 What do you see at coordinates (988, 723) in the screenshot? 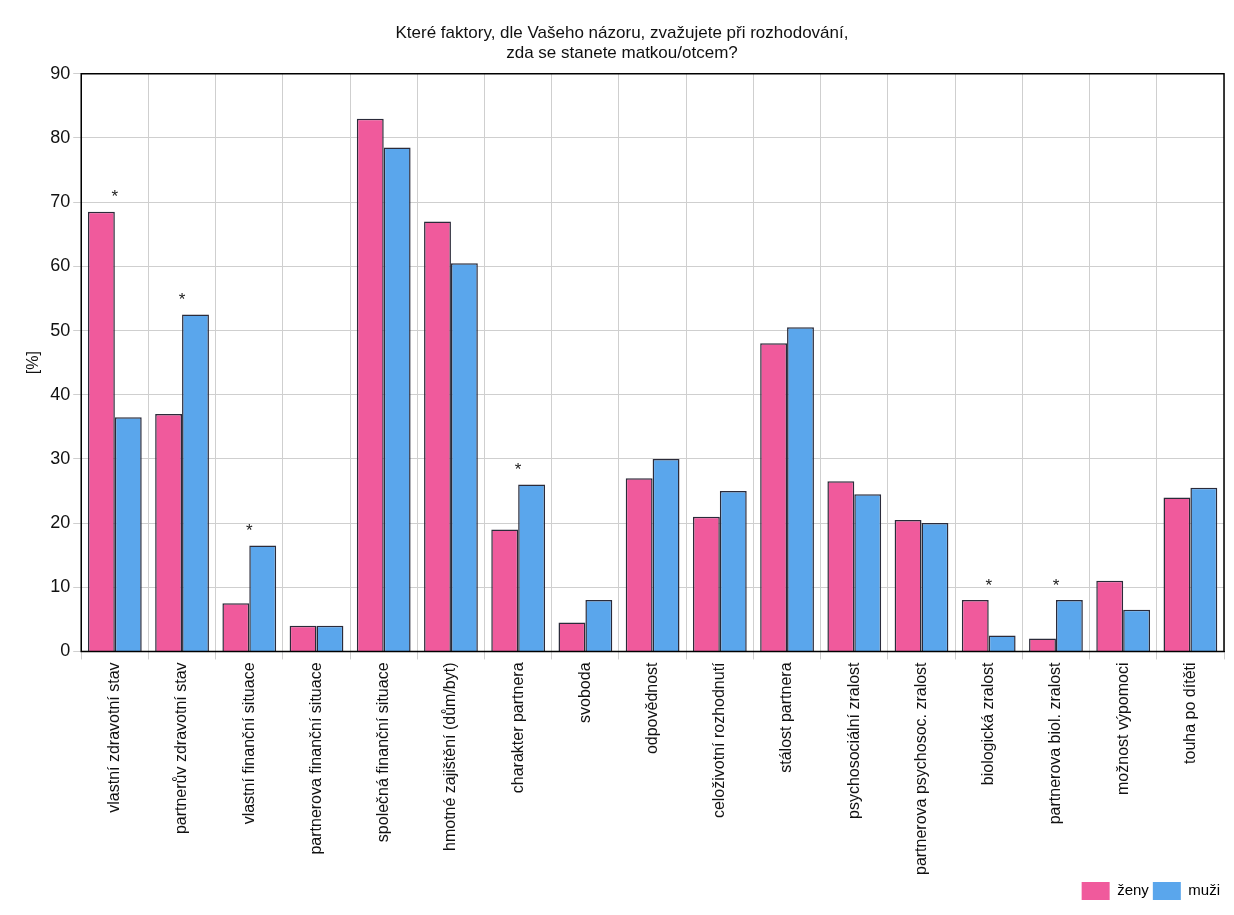
I see `x-tick-label: biologická zralost` at bounding box center [988, 723].